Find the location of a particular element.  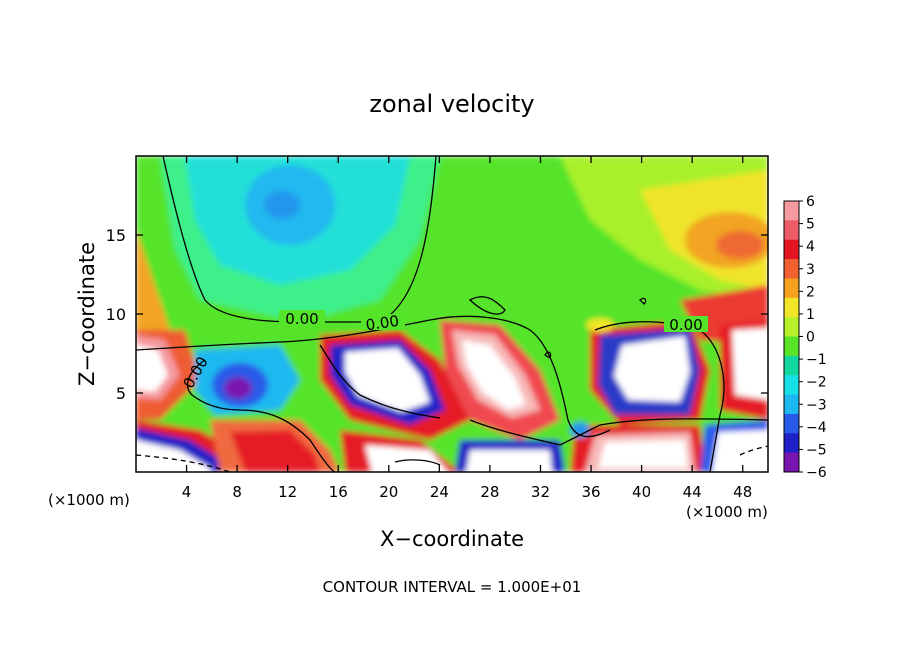

x-unit-right: (×1000 m) is located at coordinates (727, 512).